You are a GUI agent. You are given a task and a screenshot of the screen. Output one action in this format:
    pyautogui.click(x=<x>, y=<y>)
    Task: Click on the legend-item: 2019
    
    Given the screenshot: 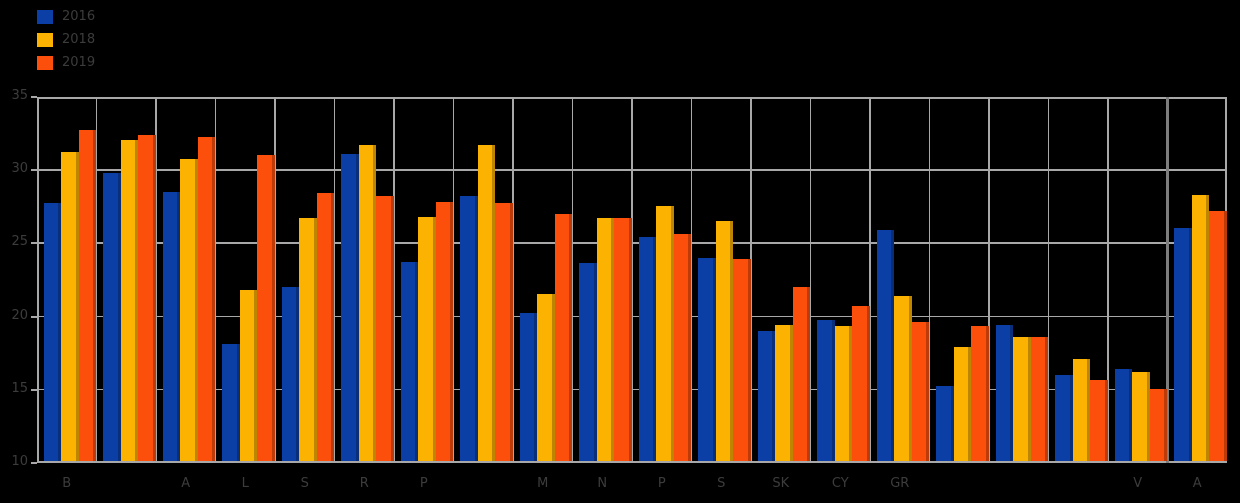 What is the action you would take?
    pyautogui.click(x=66, y=62)
    